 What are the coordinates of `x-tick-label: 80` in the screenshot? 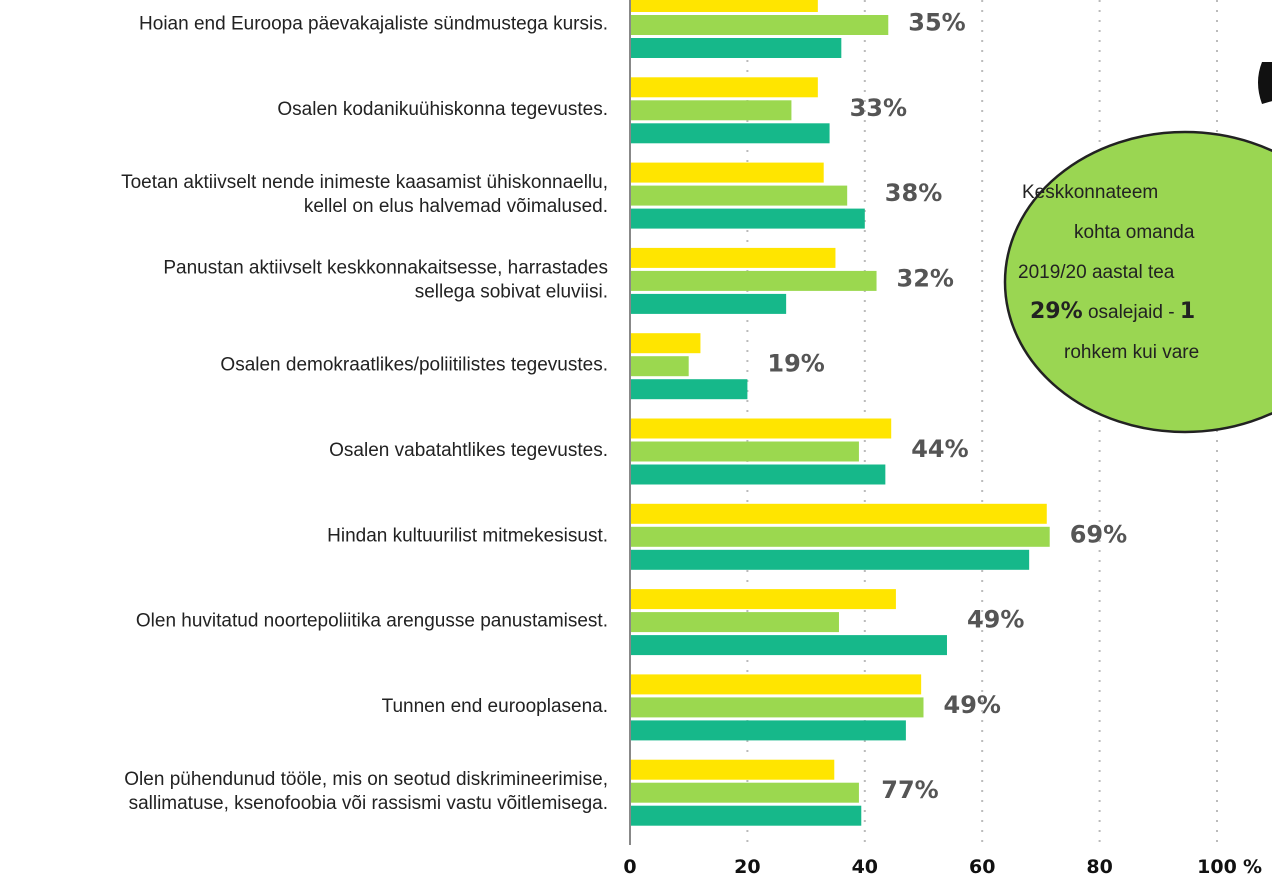 It's located at (1099, 867).